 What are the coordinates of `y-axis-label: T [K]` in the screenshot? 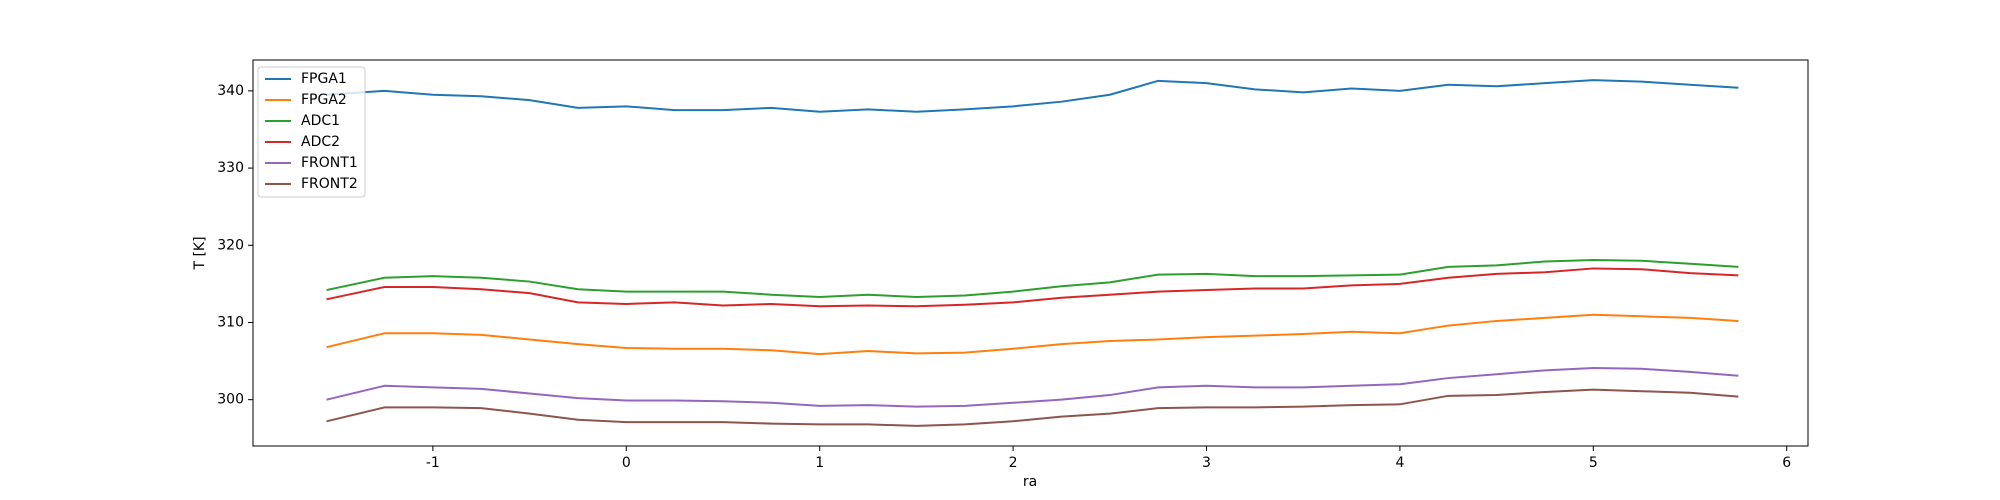 It's located at (200, 253).